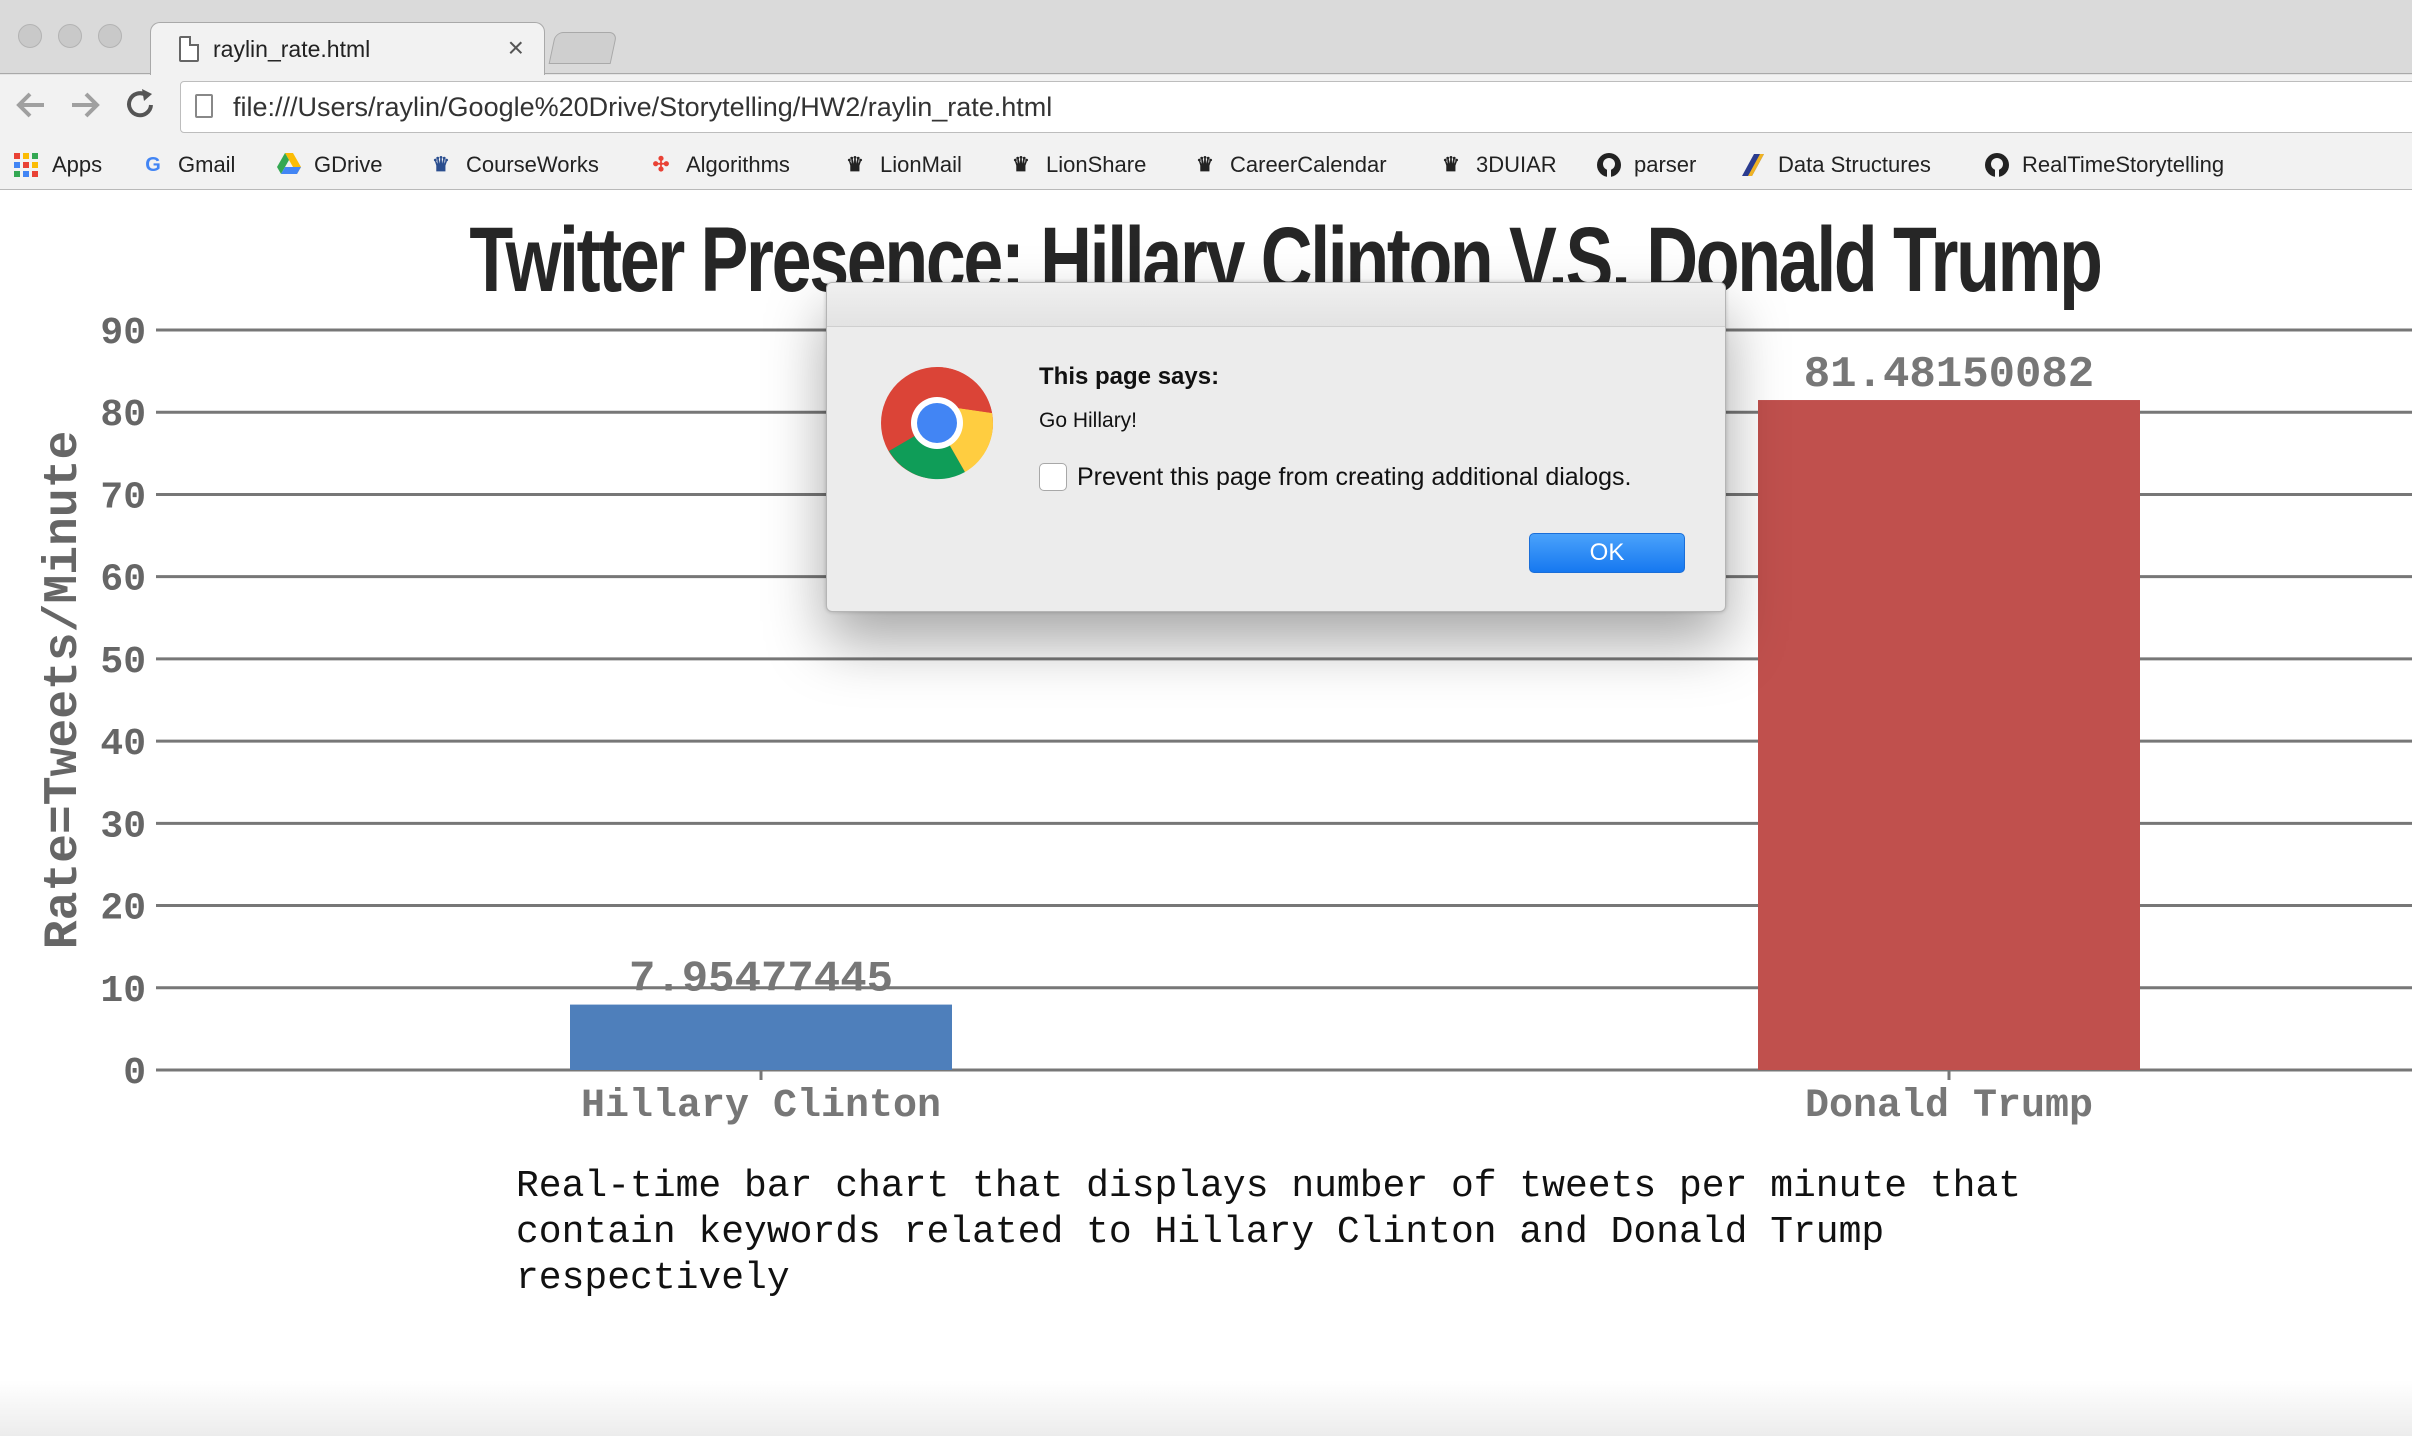 This screenshot has width=2412, height=1436. I want to click on bookmark-gmail: G Gmail, so click(187, 165).